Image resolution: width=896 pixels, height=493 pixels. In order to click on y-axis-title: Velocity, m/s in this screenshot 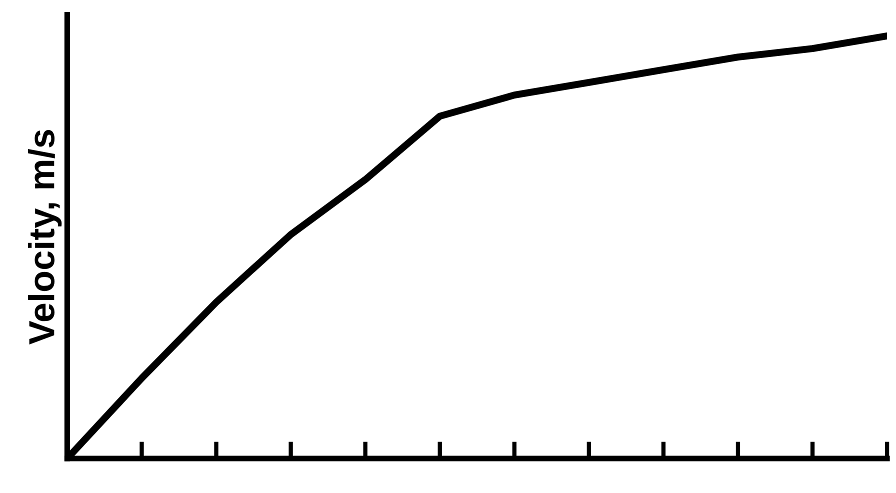, I will do `click(45, 237)`.